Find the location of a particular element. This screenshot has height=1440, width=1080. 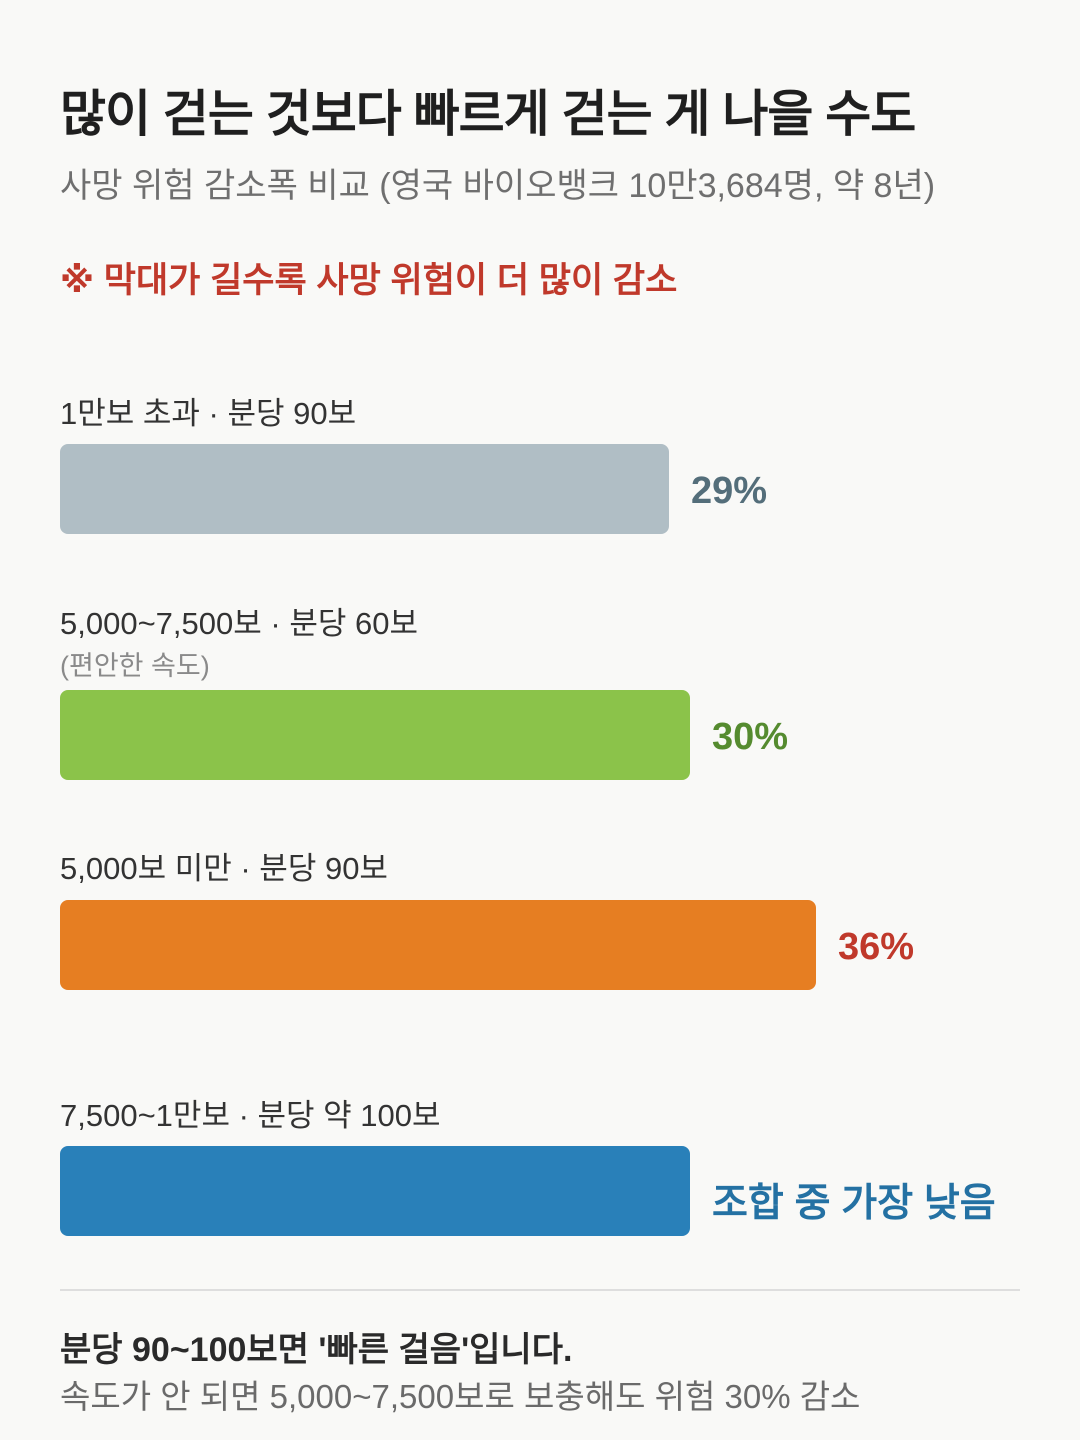

chart-title: 많이 걷는 것보다 빠르게 걷는 게 나을 수도 is located at coordinates (488, 114).